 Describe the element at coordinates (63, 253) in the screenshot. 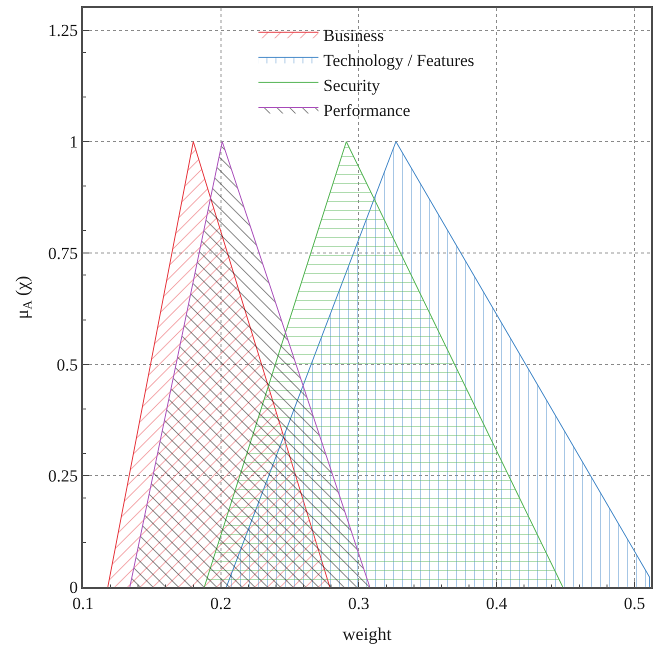

I see `y-tick-label: 0.75` at that location.